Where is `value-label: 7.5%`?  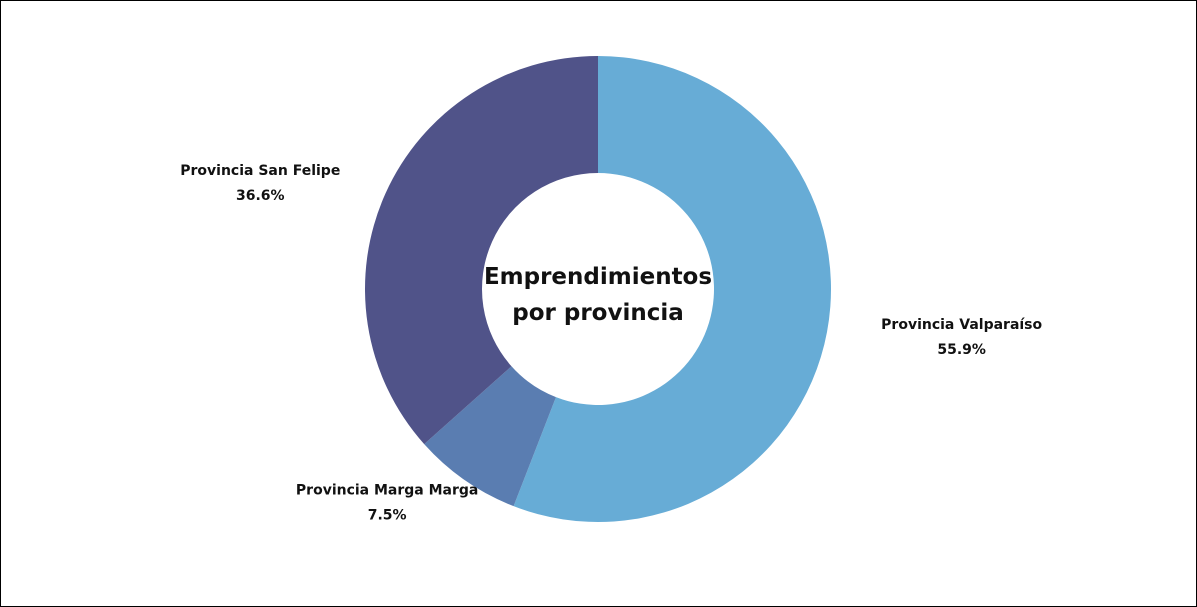 value-label: 7.5% is located at coordinates (387, 516).